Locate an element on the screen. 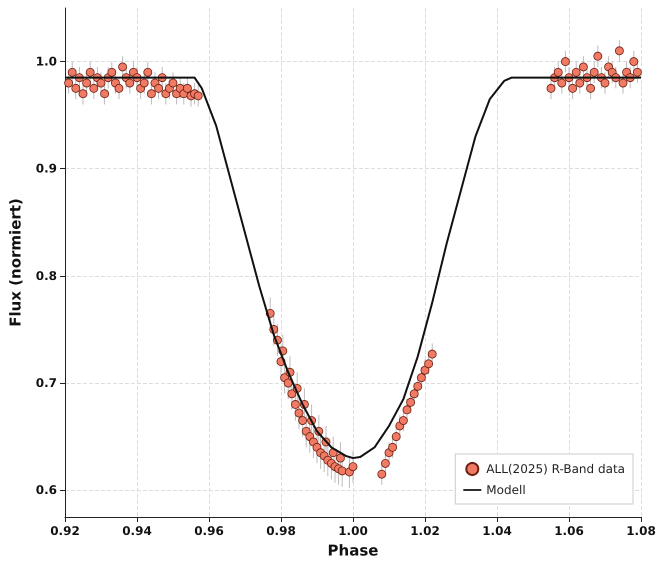  x-tick-label: 1.00 is located at coordinates (353, 531).